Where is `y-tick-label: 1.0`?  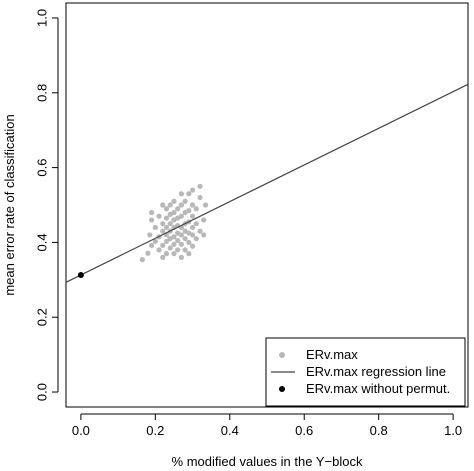
y-tick-label: 1.0 is located at coordinates (42, 18).